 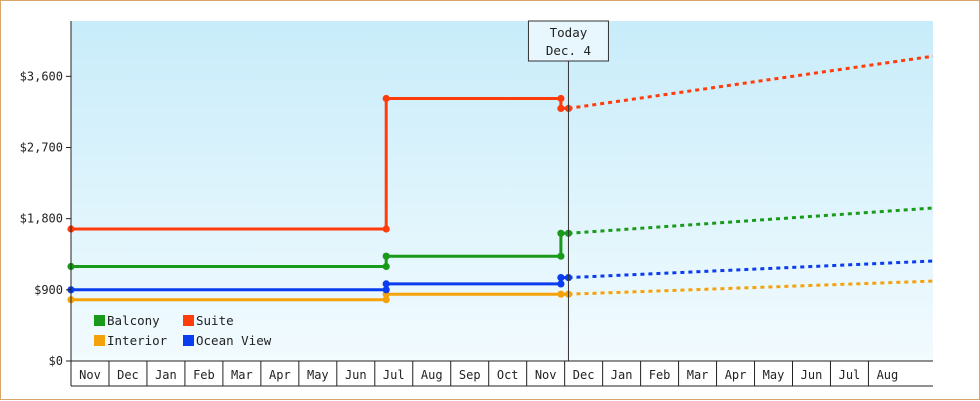 What do you see at coordinates (99, 340) in the screenshot?
I see `legend-swatch-interior` at bounding box center [99, 340].